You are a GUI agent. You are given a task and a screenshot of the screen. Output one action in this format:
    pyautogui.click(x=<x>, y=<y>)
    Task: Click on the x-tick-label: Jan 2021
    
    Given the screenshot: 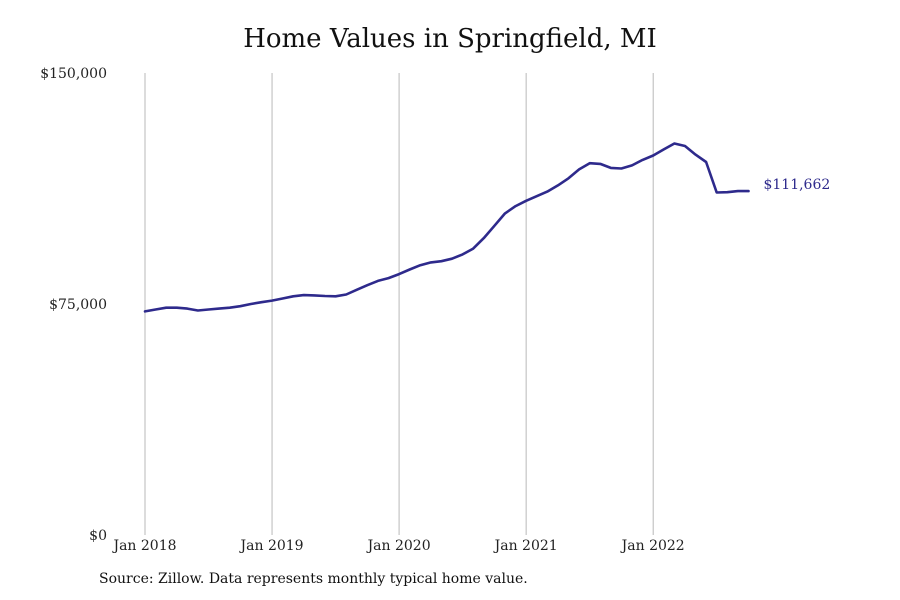 What is the action you would take?
    pyautogui.click(x=525, y=546)
    